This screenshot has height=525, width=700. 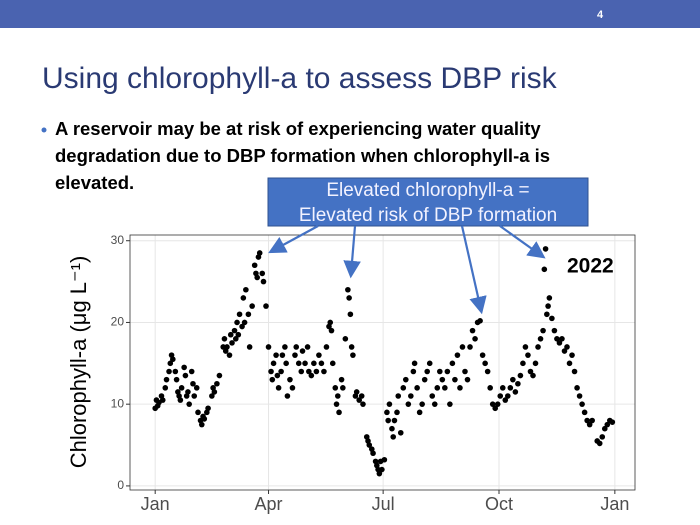 I want to click on callout-box, so click(x=428, y=202).